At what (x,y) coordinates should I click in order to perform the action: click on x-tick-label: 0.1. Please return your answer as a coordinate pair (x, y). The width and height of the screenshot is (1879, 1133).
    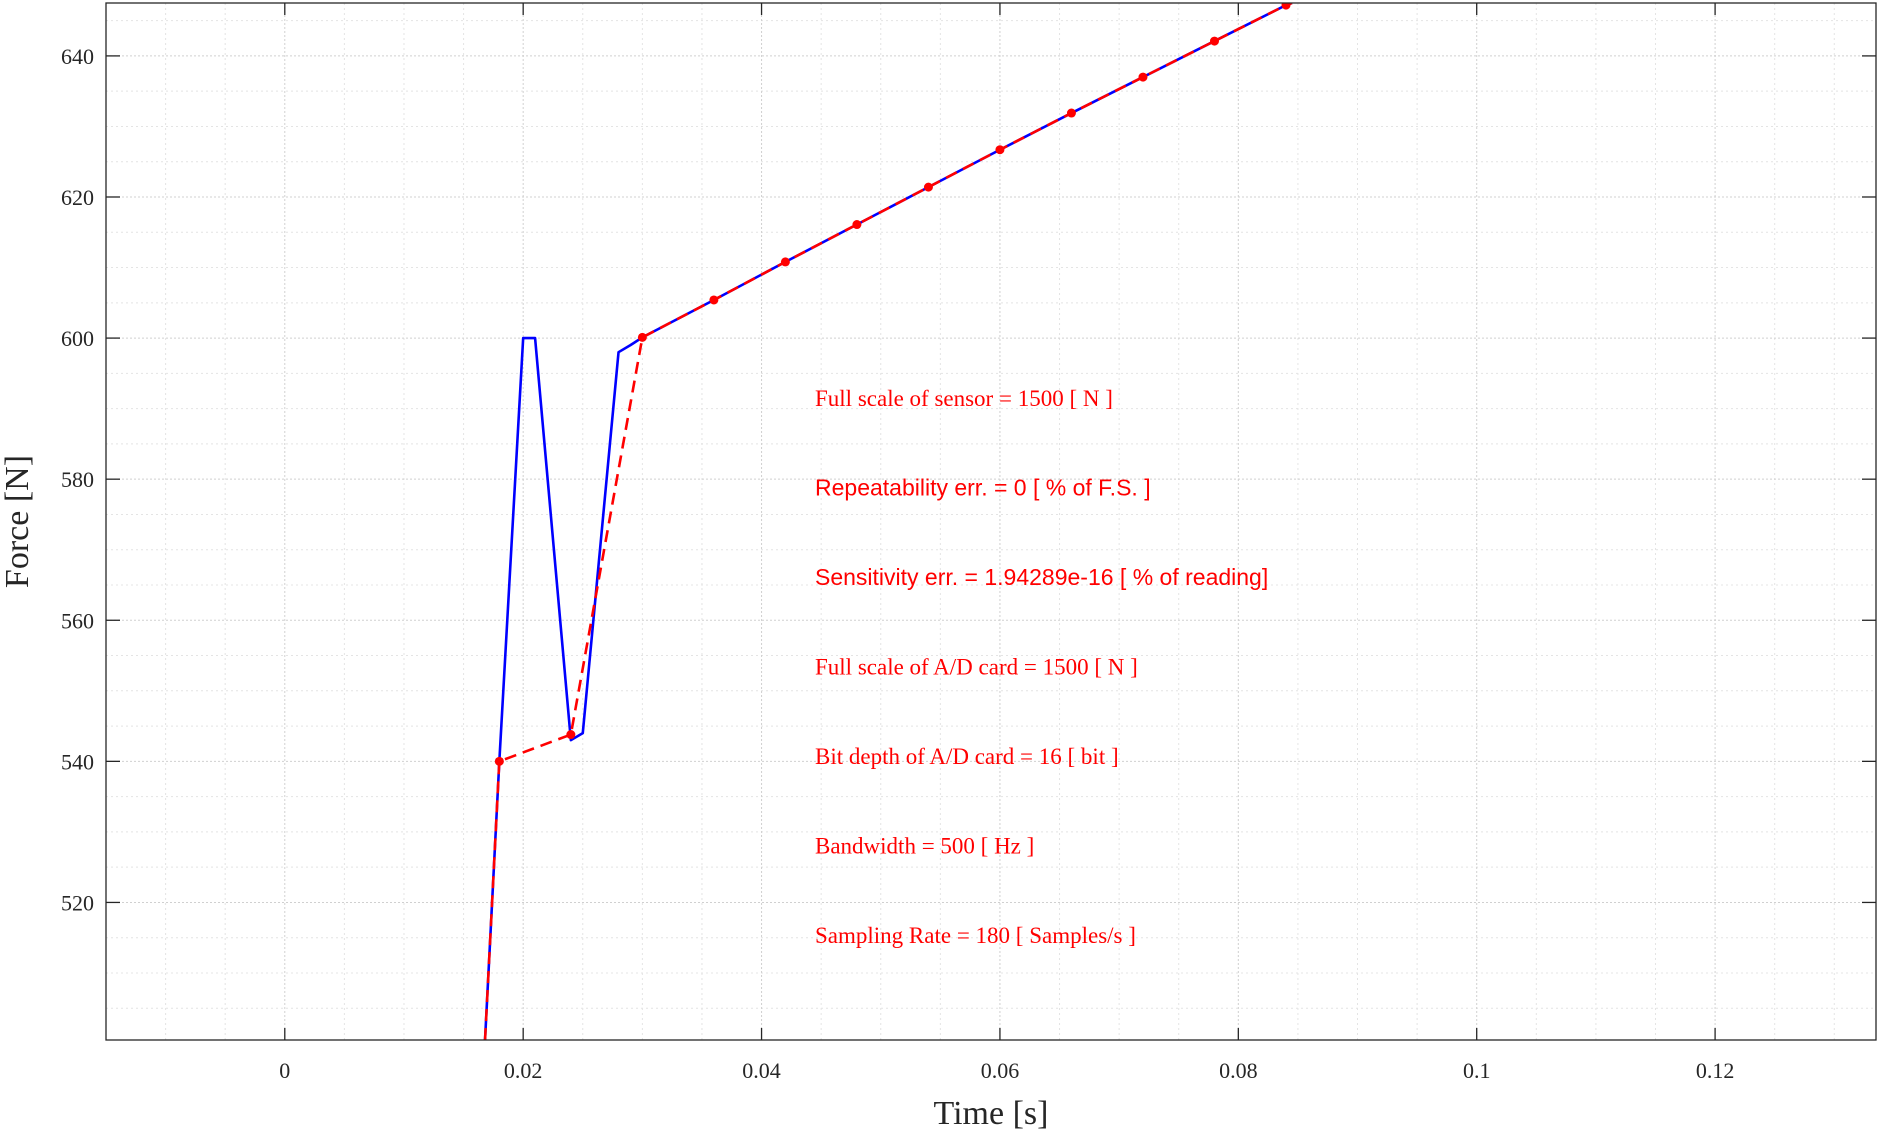
    Looking at the image, I should click on (1477, 1070).